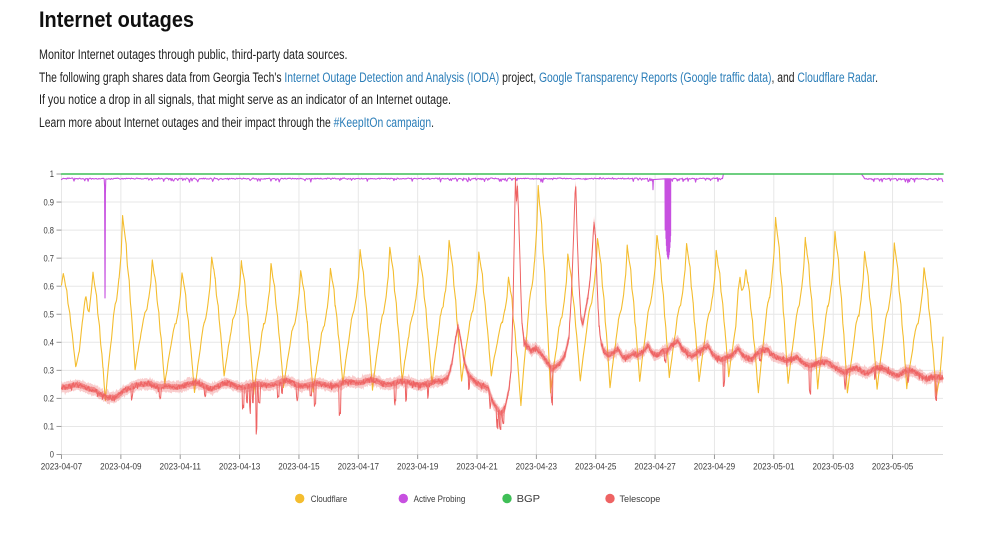 The height and width of the screenshot is (534, 1000). Describe the element at coordinates (440, 499) in the screenshot. I see `svg-text: Active Probing` at that location.